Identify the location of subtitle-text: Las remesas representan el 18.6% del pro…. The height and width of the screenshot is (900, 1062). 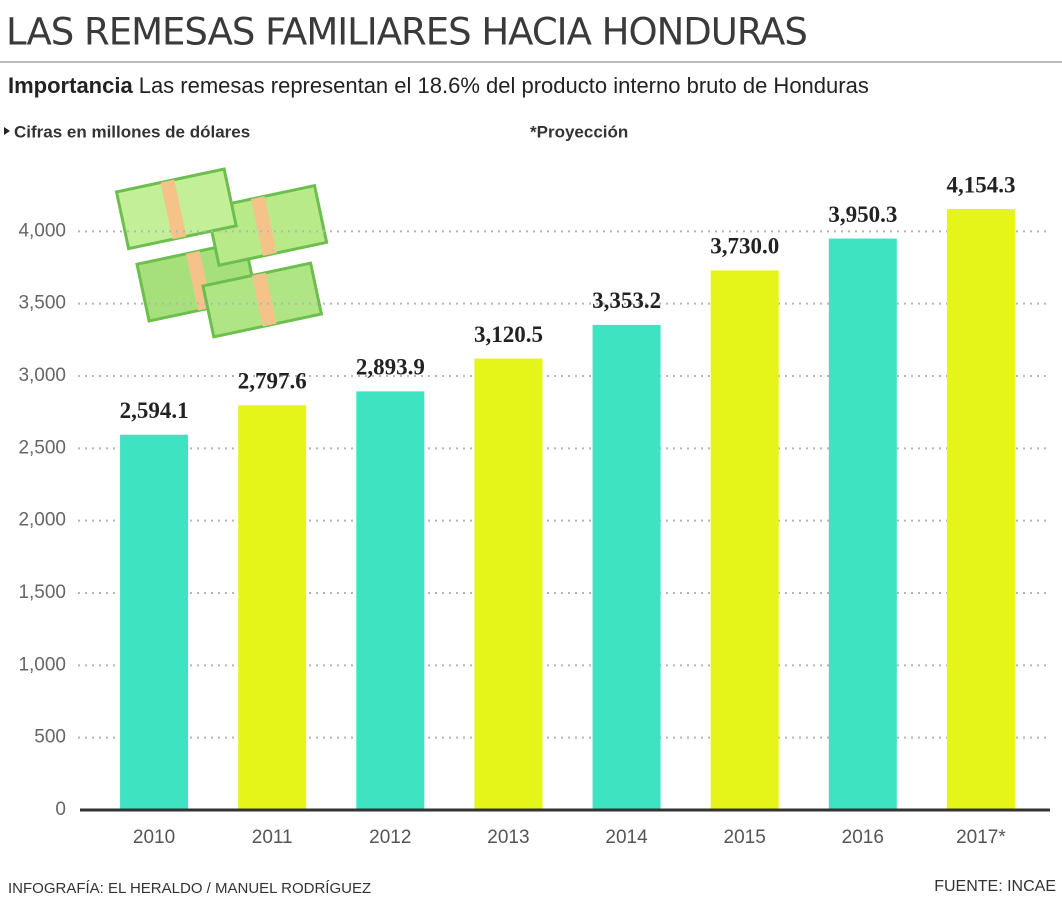
(504, 85).